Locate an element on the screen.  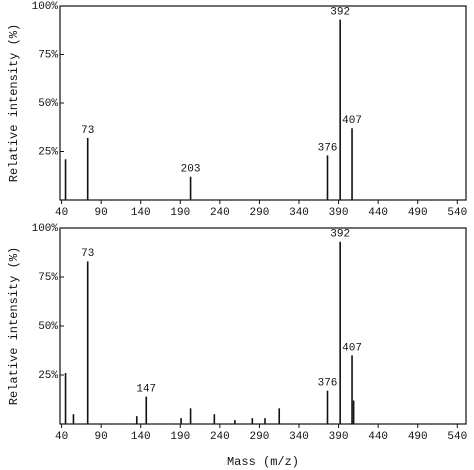
peak-label: 147 is located at coordinates (146, 389).